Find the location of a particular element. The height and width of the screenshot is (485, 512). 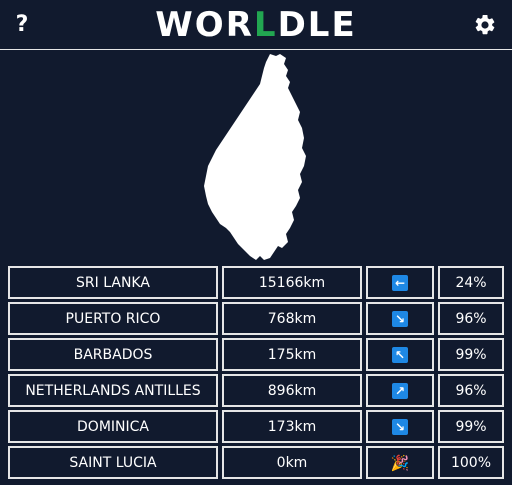

guess-distance: 768km is located at coordinates (292, 318).